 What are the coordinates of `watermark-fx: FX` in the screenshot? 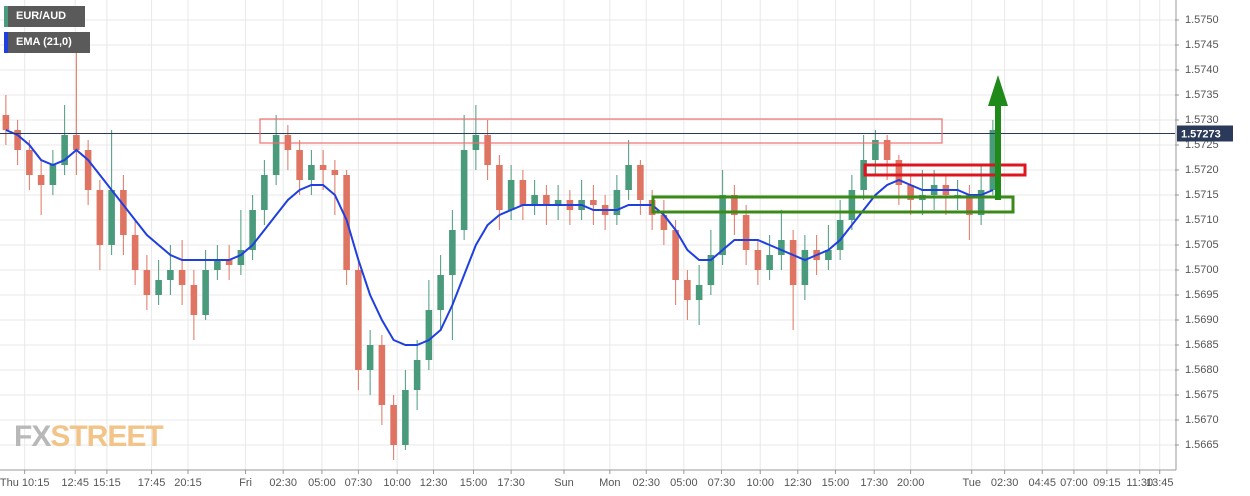 It's located at (32, 436).